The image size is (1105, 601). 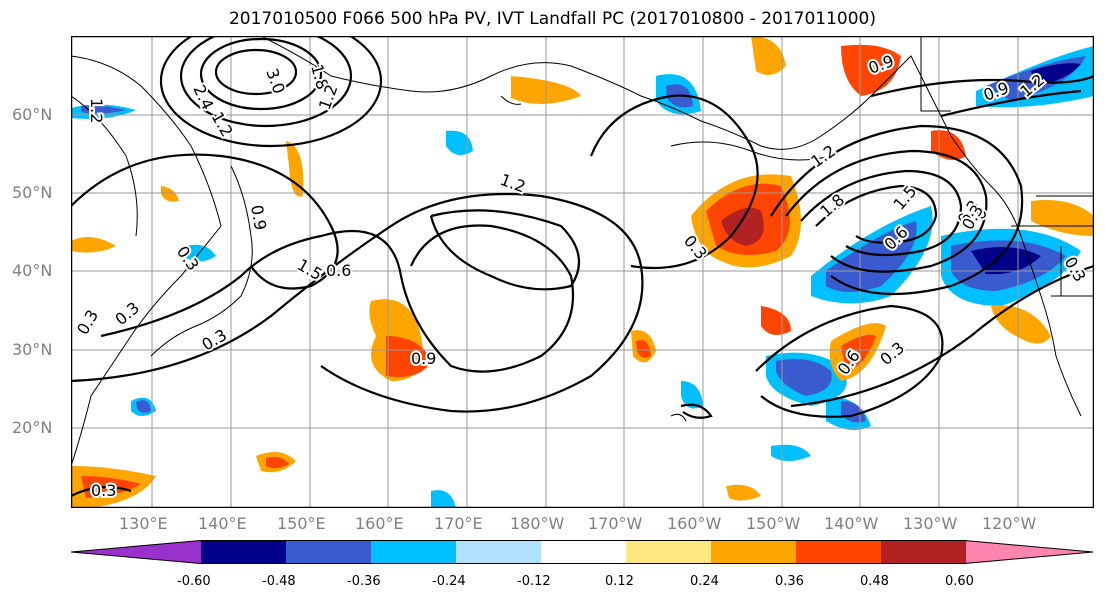 What do you see at coordinates (338, 270) in the screenshot?
I see `contour-label: 0.6` at bounding box center [338, 270].